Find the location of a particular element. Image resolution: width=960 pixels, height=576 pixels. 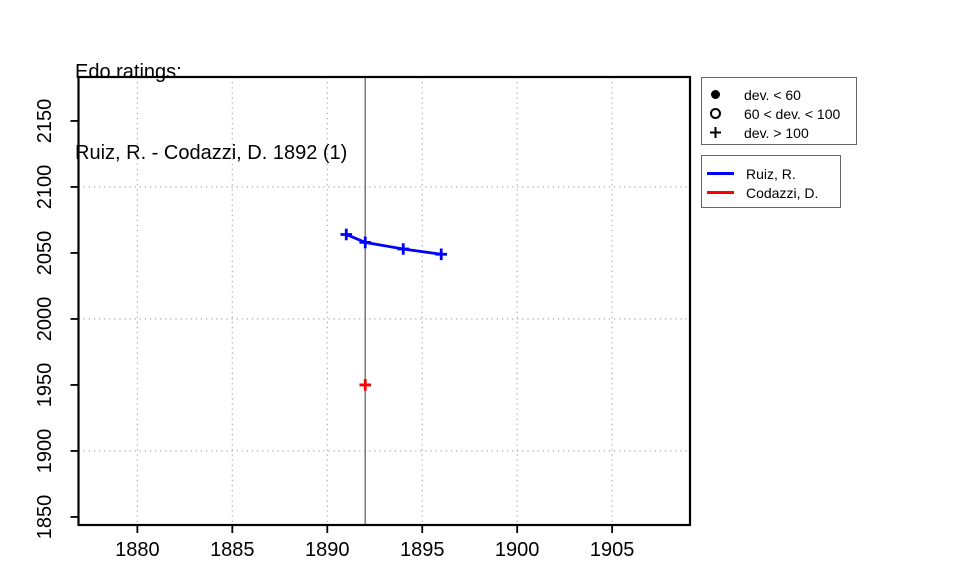

open-circle-icon is located at coordinates (715, 113).